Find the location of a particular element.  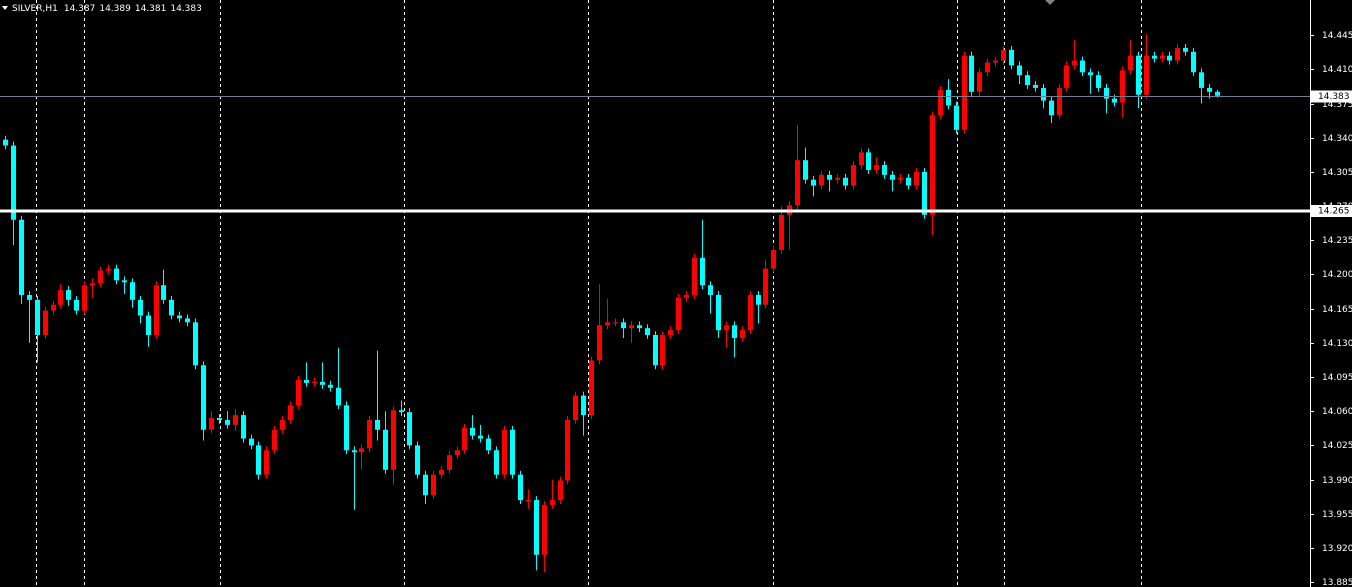

y-tick-label: 14.235 is located at coordinates (1337, 241).